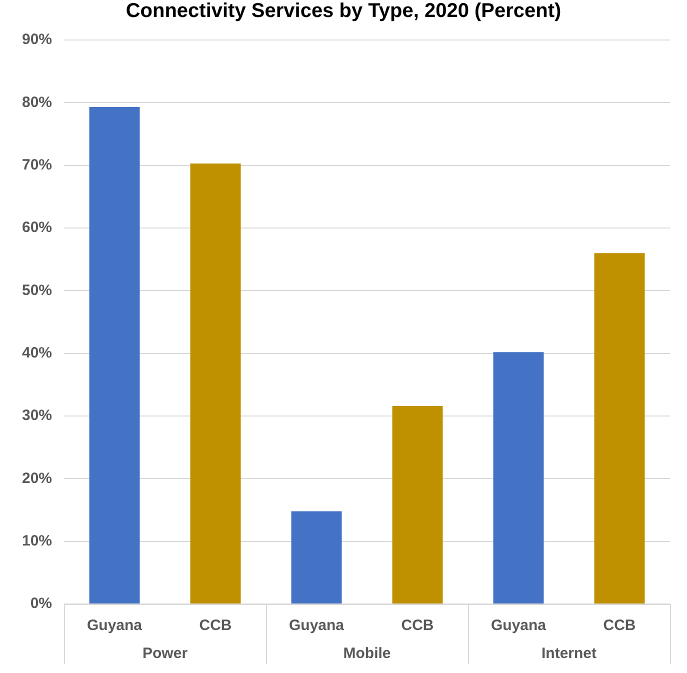 Image resolution: width=687 pixels, height=673 pixels. Describe the element at coordinates (37, 102) in the screenshot. I see `y-tick-label: 80%` at that location.